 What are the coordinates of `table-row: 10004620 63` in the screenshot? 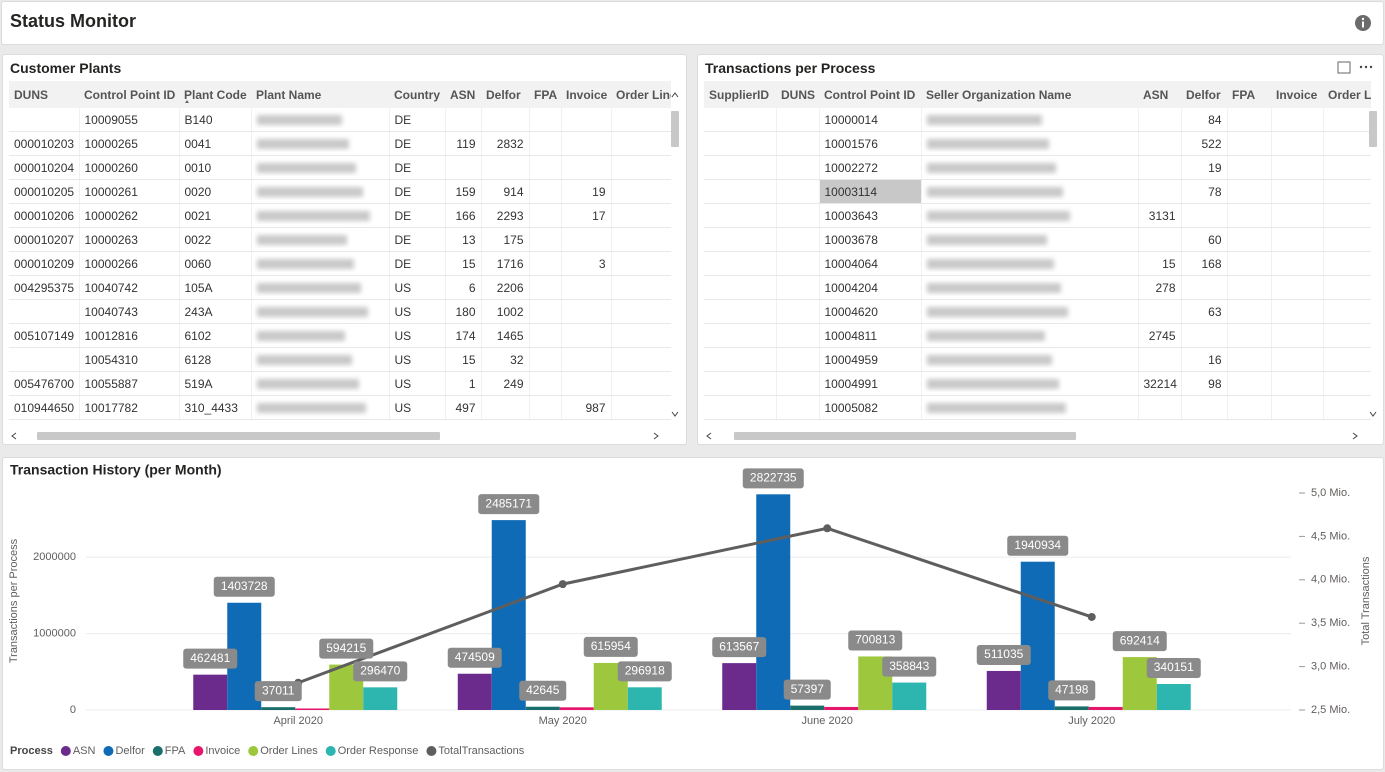 It's located at (1037, 311).